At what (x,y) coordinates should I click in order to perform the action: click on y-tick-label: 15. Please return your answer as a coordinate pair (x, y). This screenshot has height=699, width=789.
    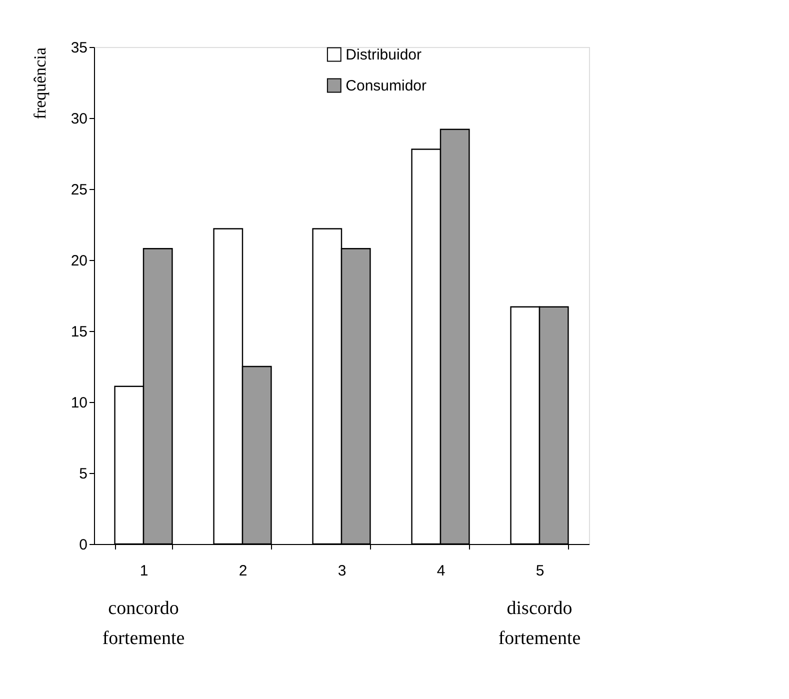
    Looking at the image, I should click on (79, 332).